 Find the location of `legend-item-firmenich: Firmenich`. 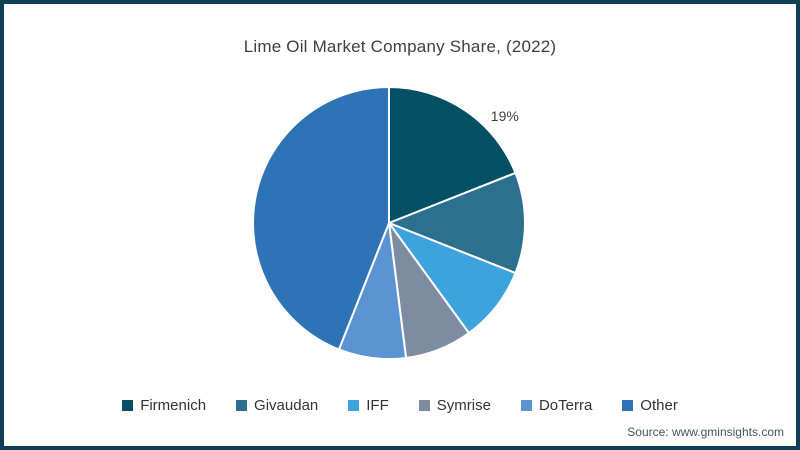

legend-item-firmenich: Firmenich is located at coordinates (164, 405).